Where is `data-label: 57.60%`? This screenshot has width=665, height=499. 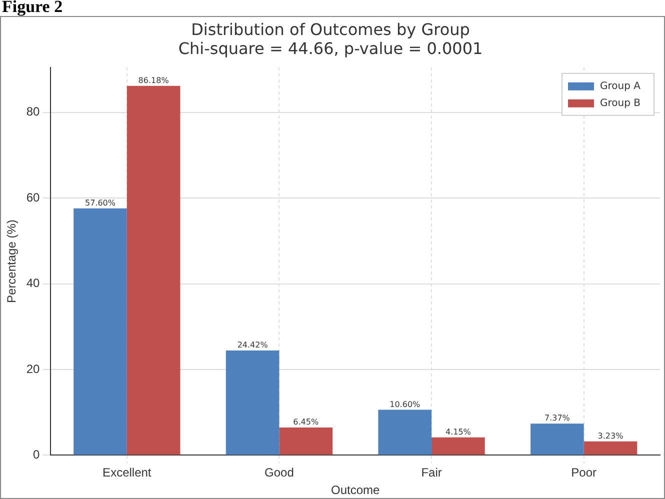
data-label: 57.60% is located at coordinates (100, 203).